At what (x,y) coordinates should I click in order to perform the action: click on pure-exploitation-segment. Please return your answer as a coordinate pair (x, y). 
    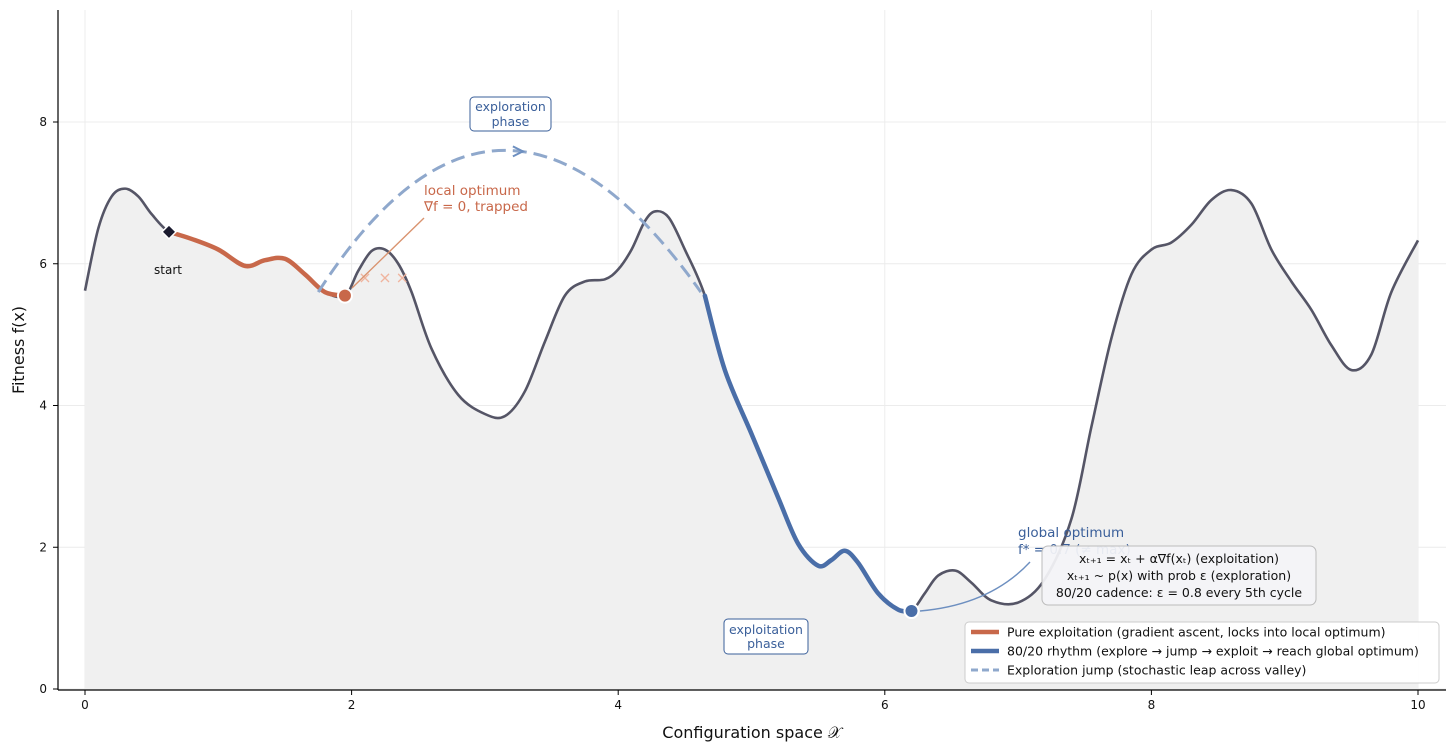
    Looking at the image, I should click on (257, 263).